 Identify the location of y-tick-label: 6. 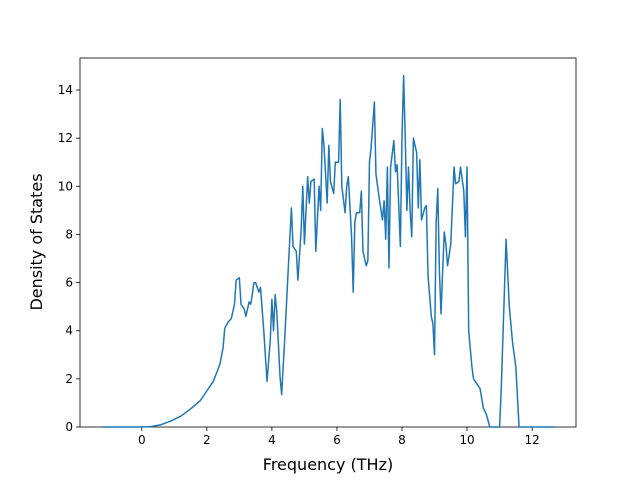
(69, 283).